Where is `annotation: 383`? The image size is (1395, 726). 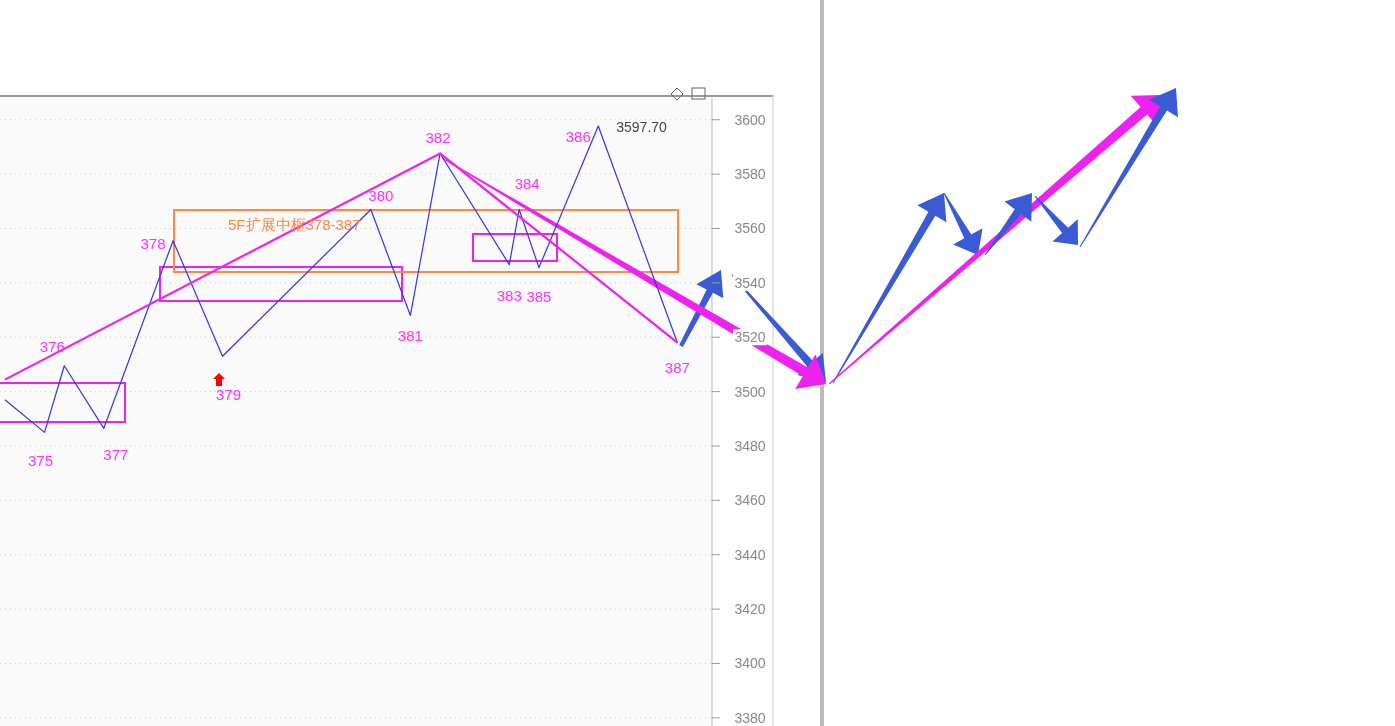 annotation: 383 is located at coordinates (509, 295).